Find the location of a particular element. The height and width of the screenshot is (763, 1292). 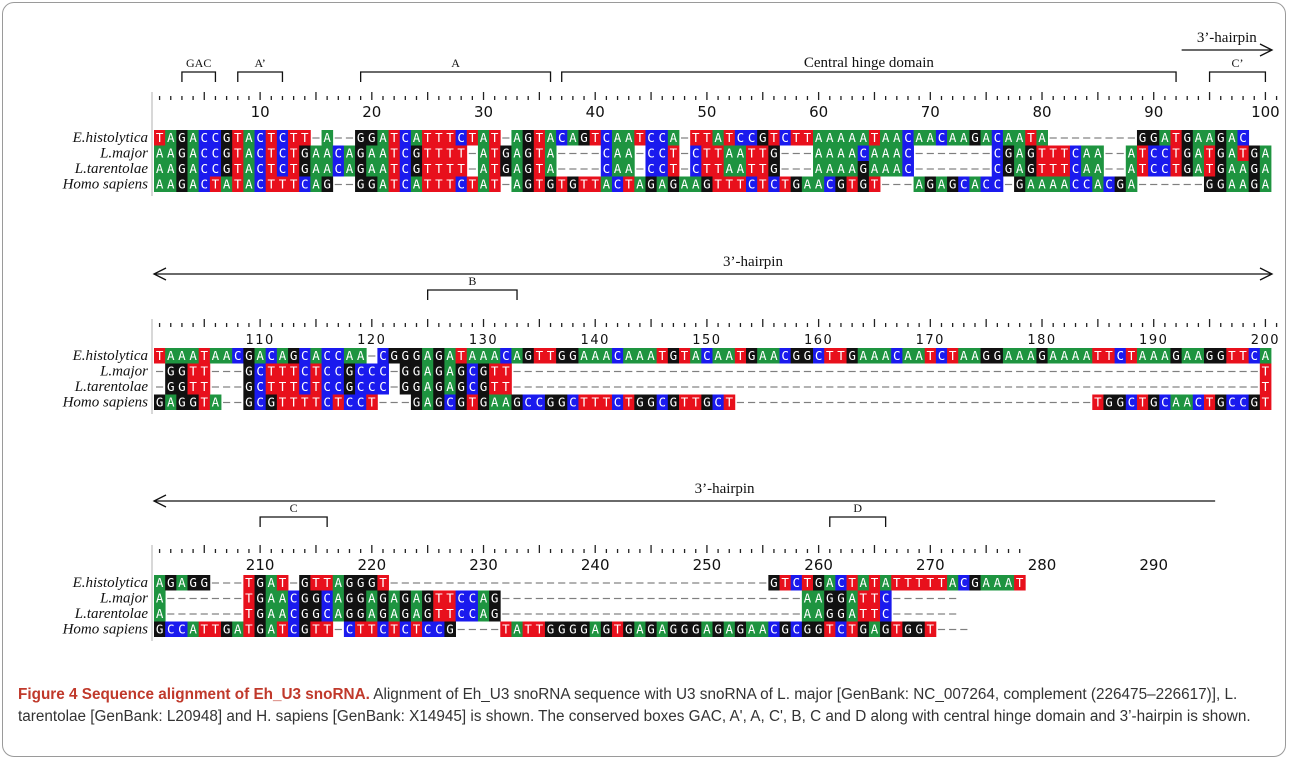

box-bracket is located at coordinates (869, 76).